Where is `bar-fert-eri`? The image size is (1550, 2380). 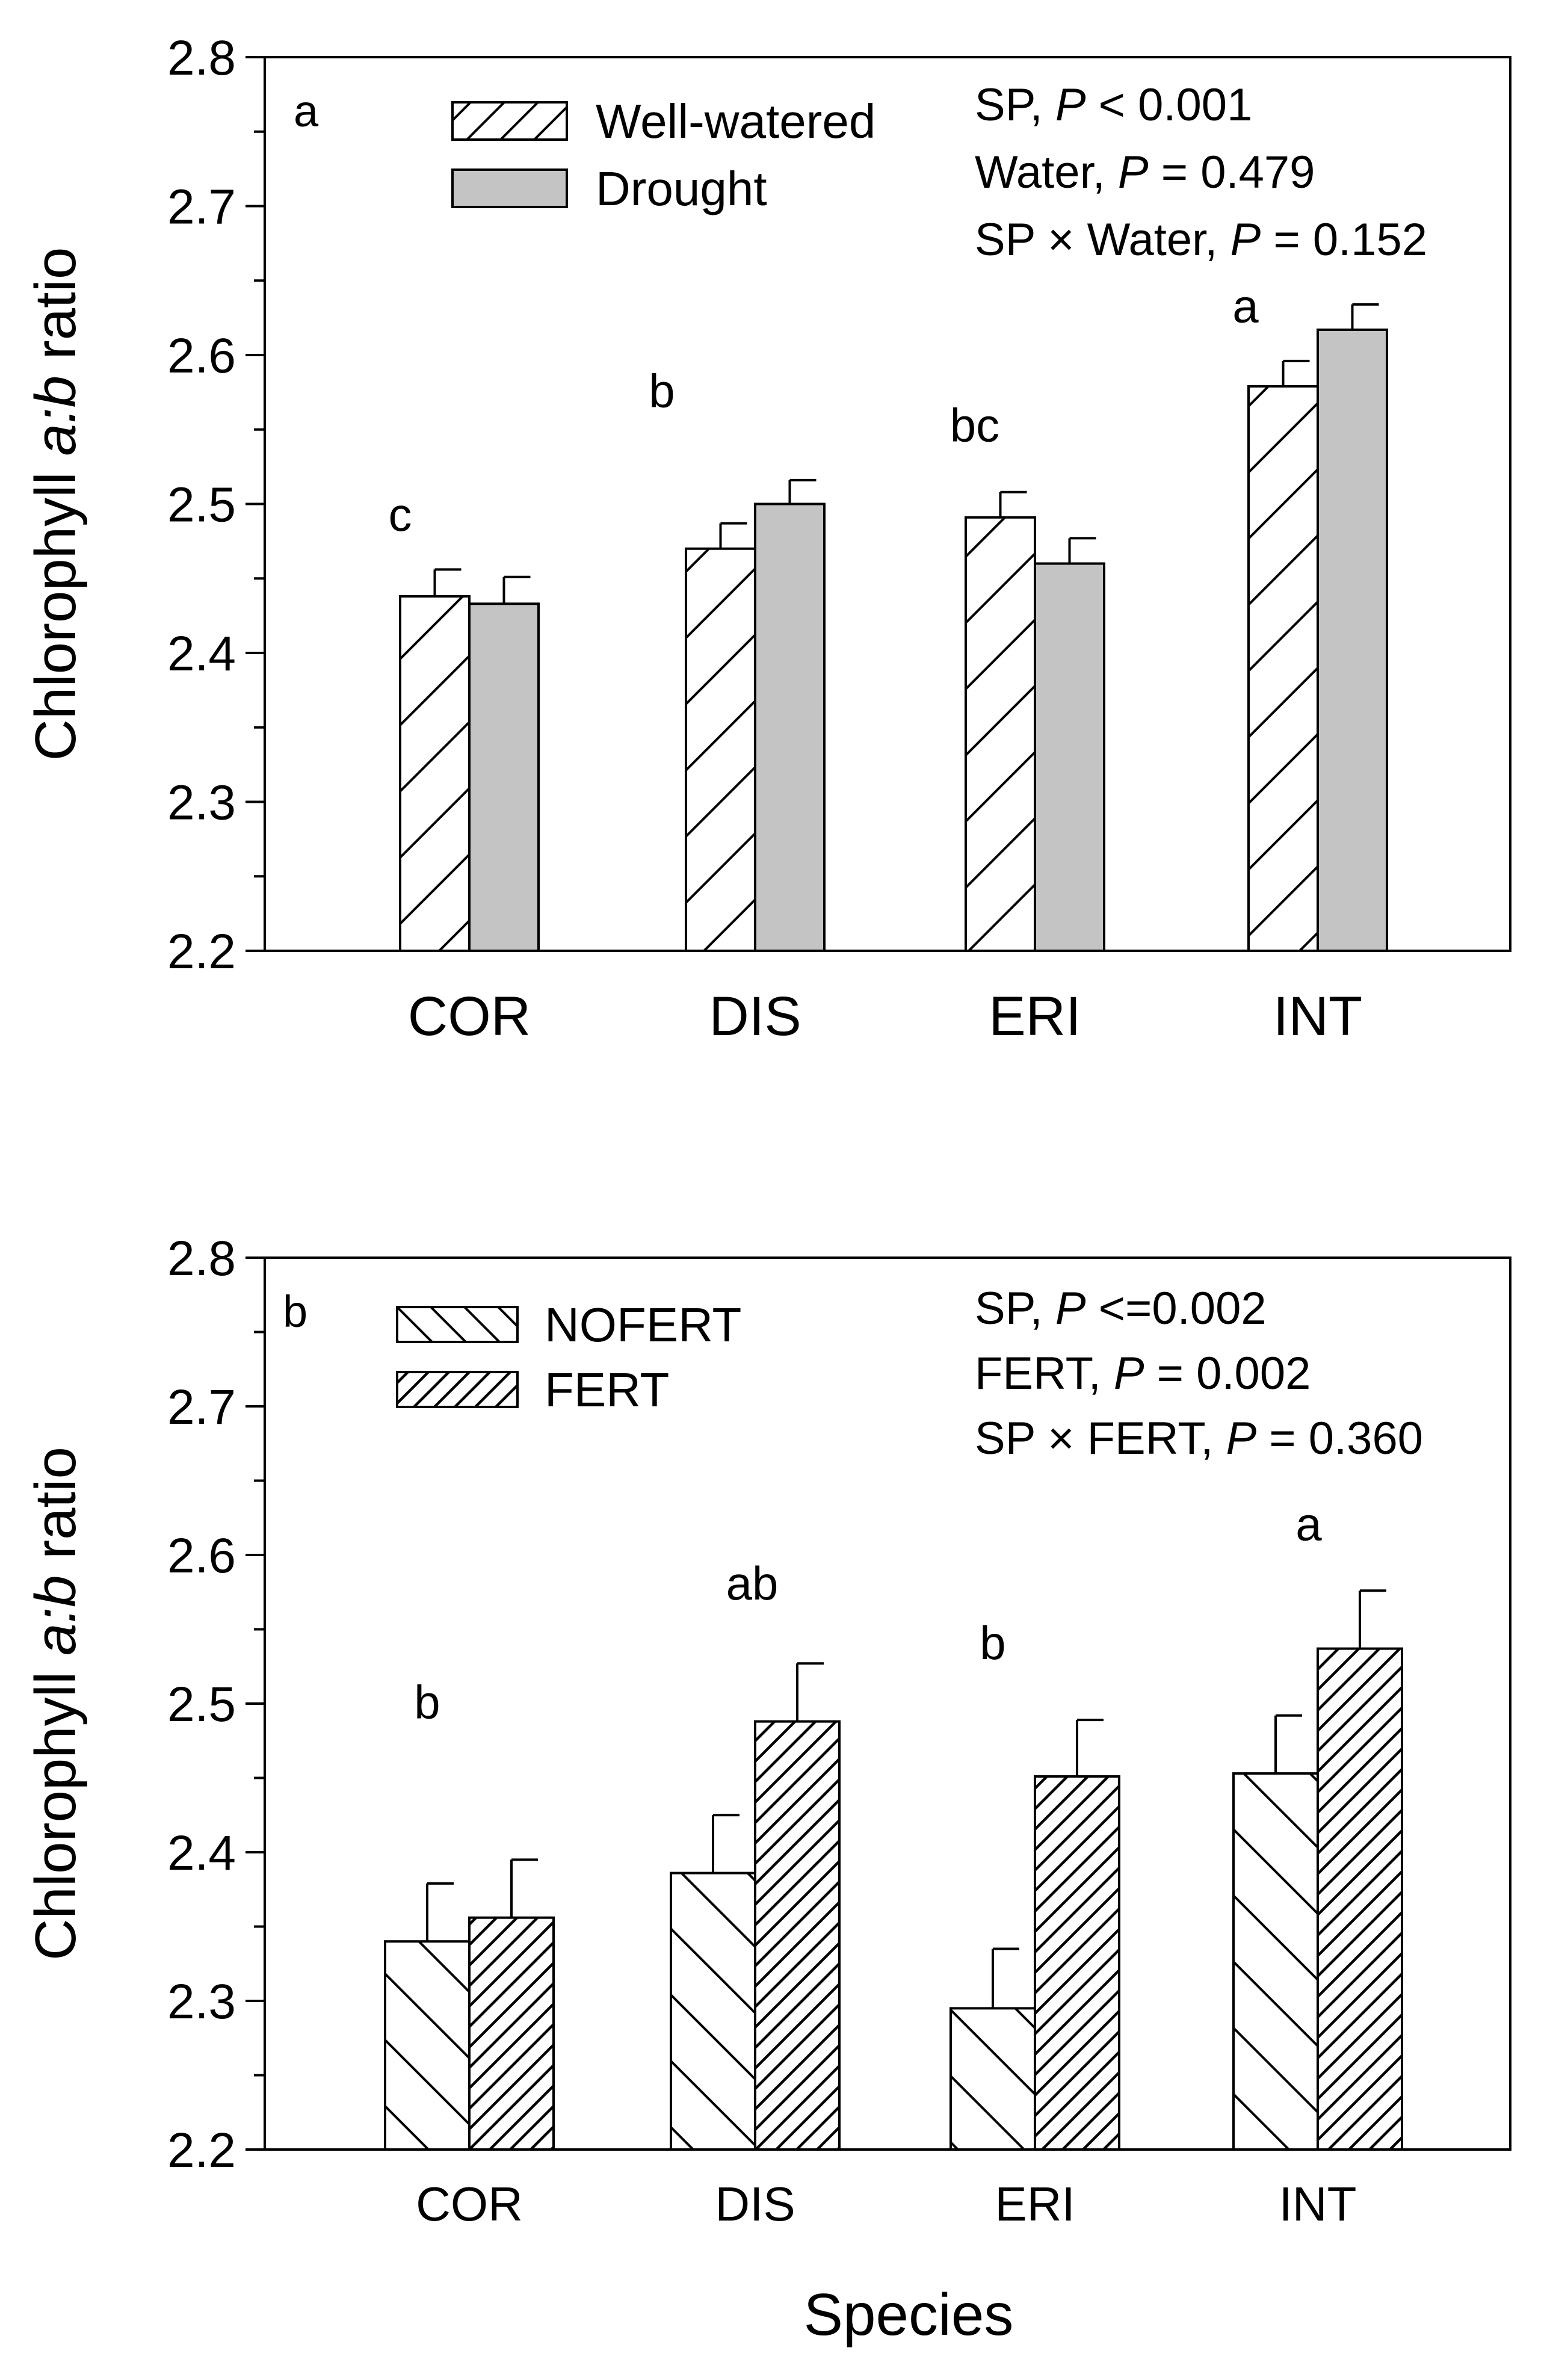 bar-fert-eri is located at coordinates (1077, 1963).